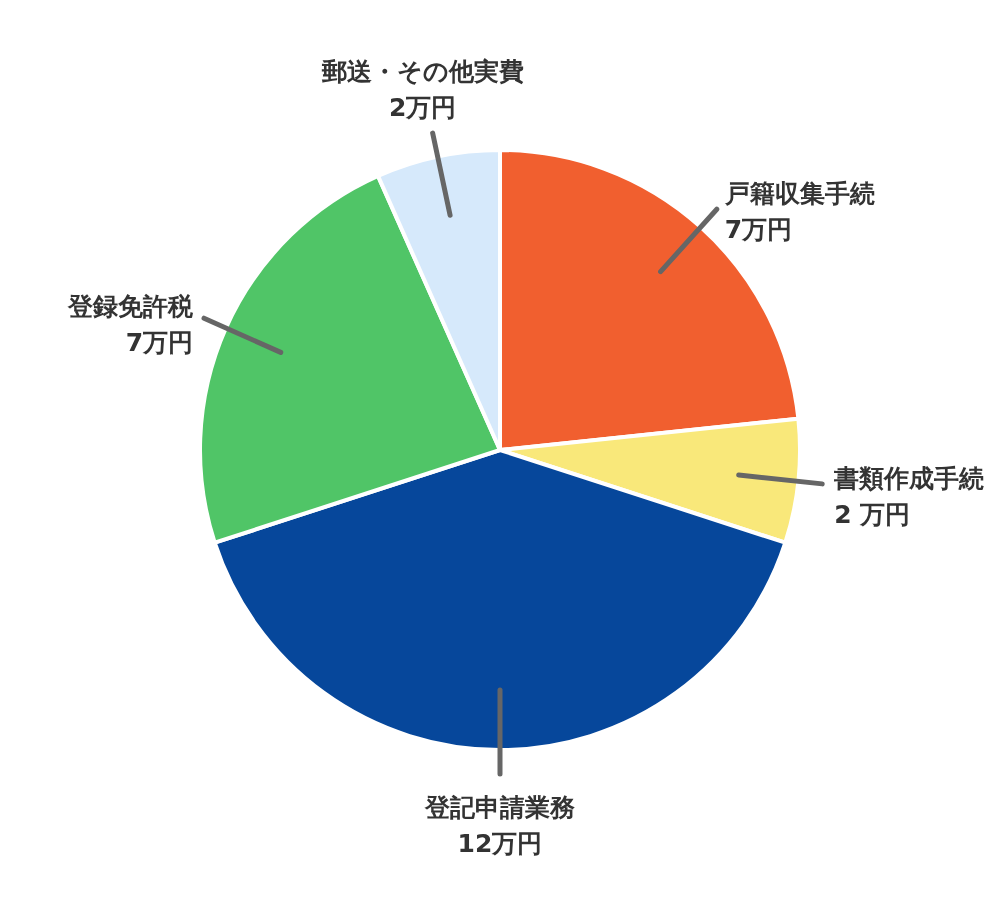  What do you see at coordinates (872, 515) in the screenshot?
I see `data-label: 2 万円` at bounding box center [872, 515].